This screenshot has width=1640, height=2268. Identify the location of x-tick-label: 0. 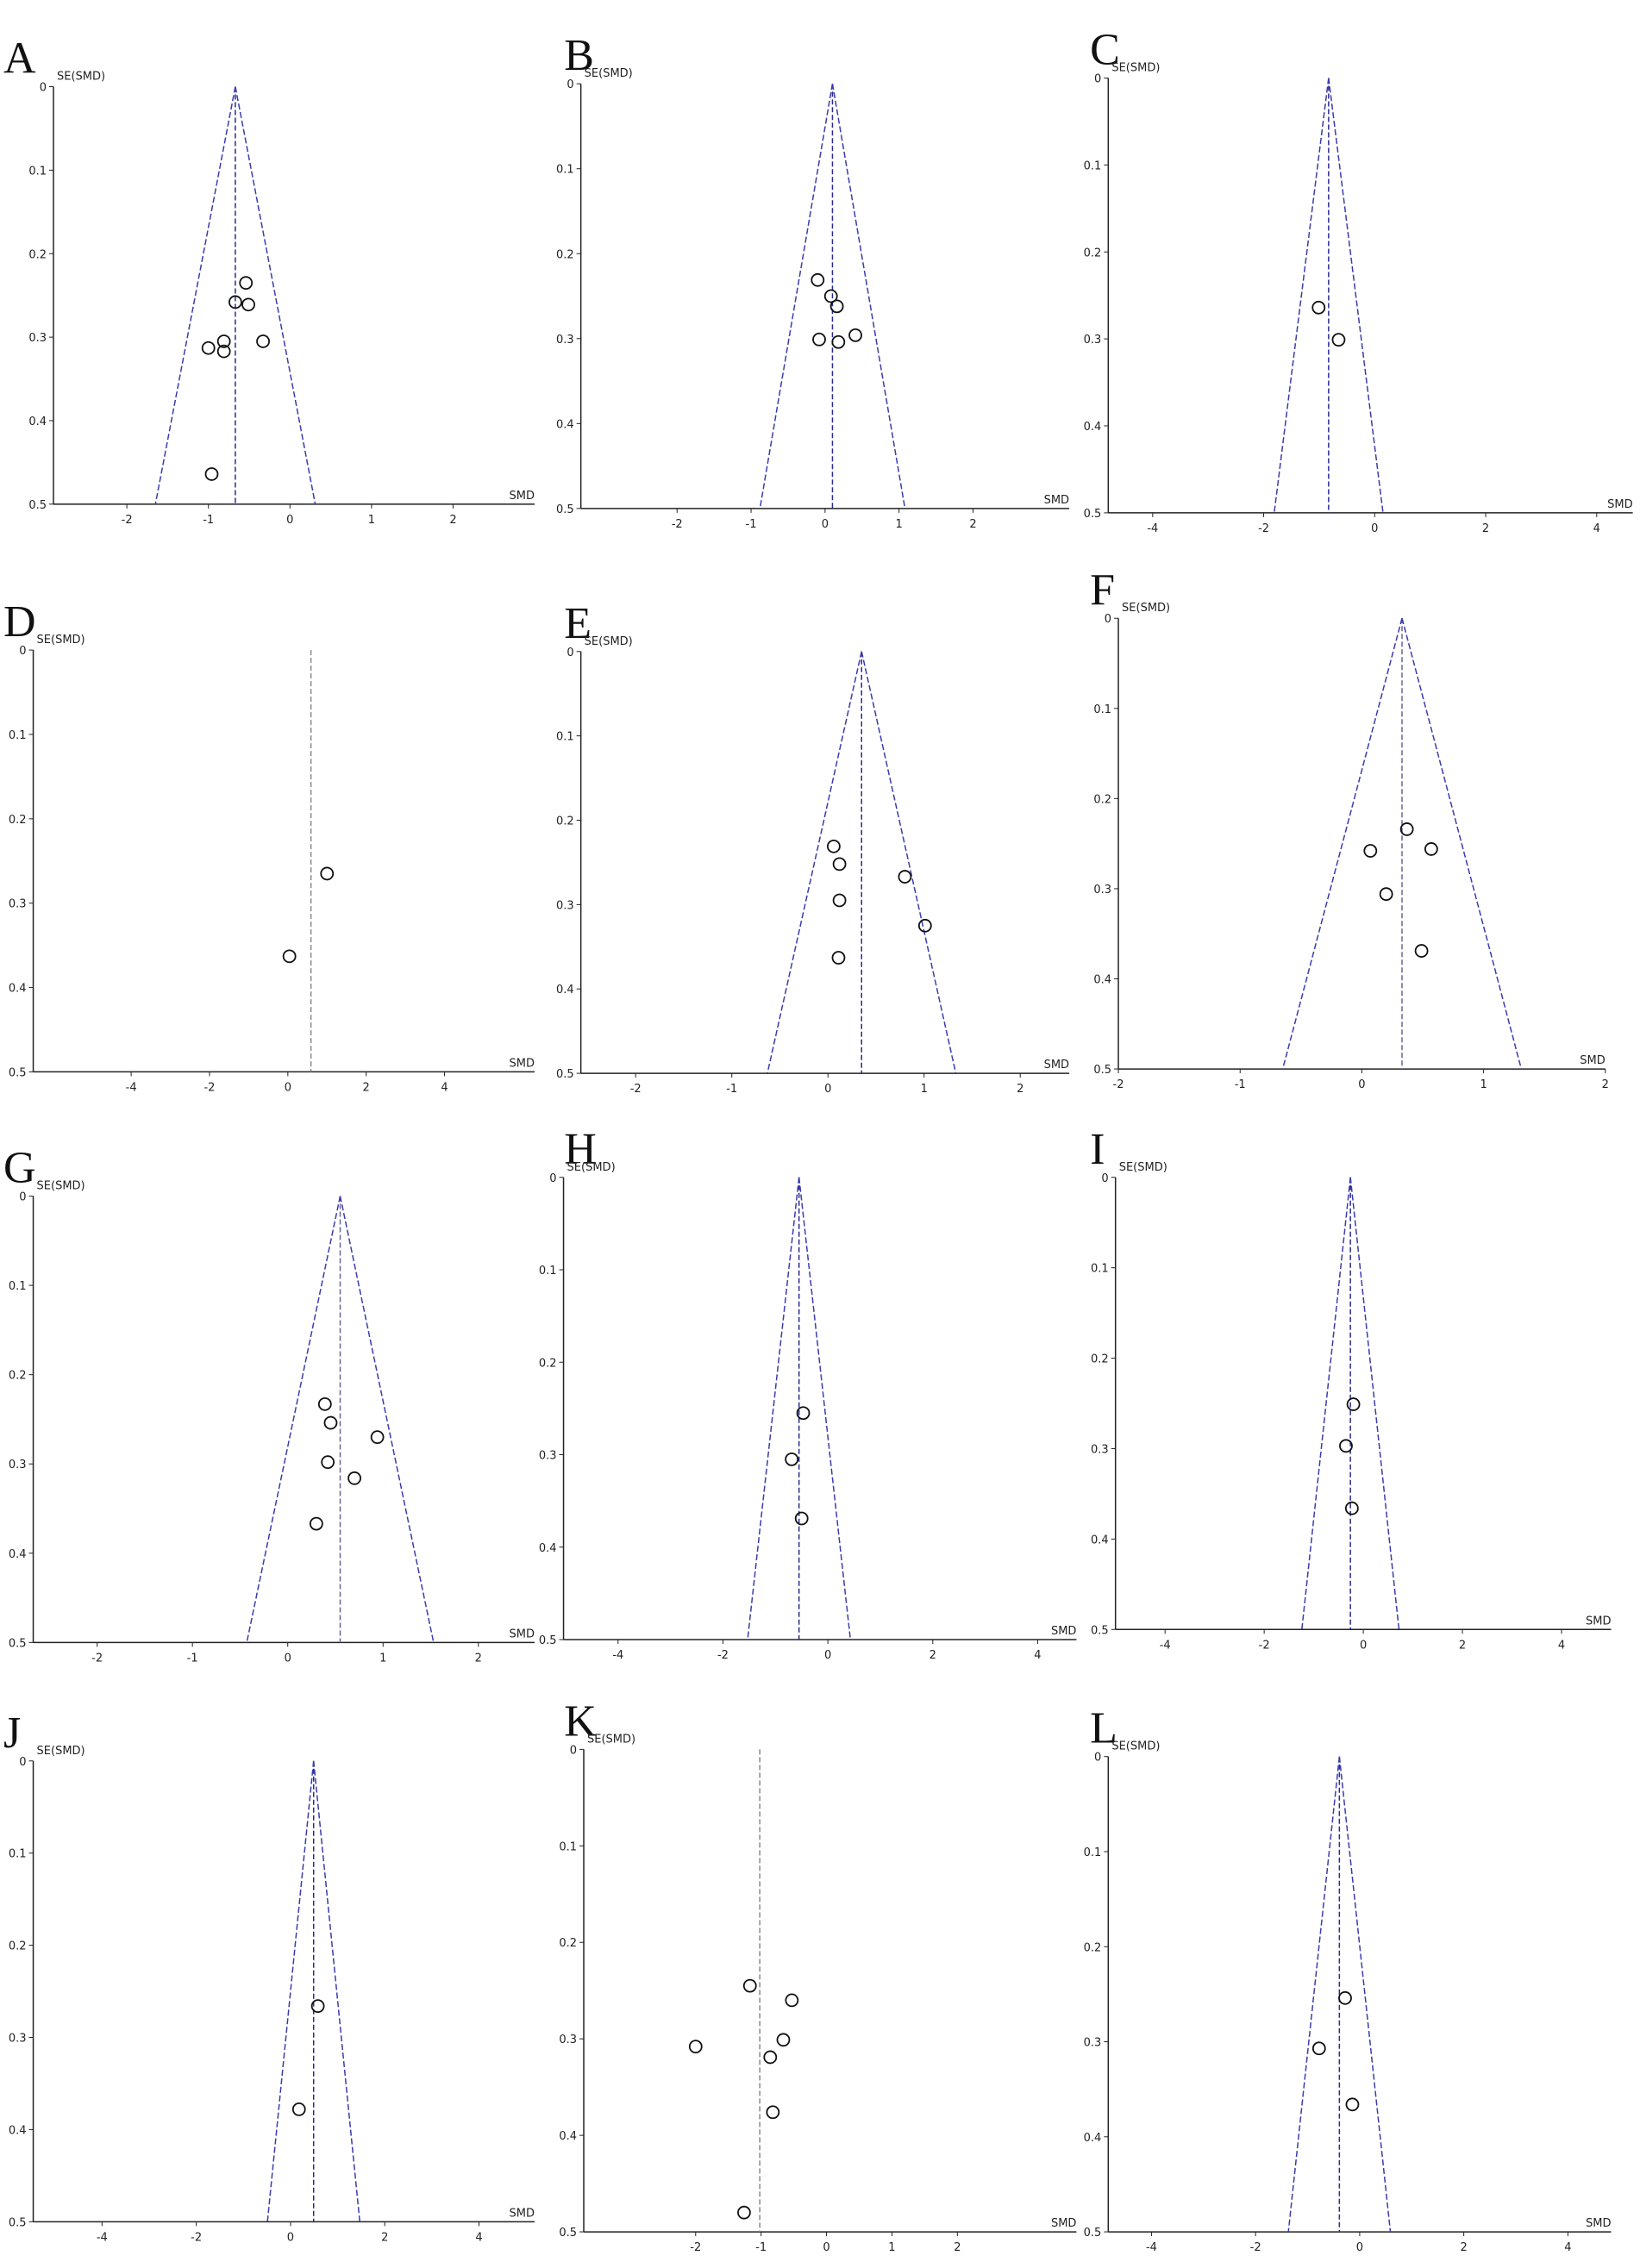
(288, 1658).